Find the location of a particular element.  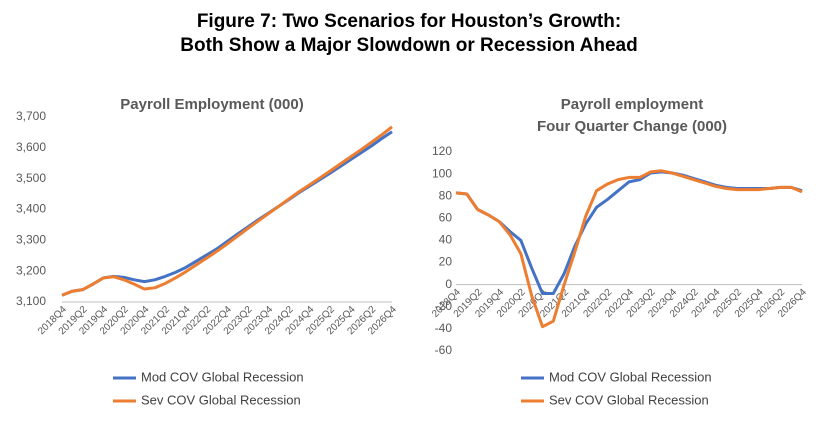

chart-title: Payroll employment is located at coordinates (632, 104).